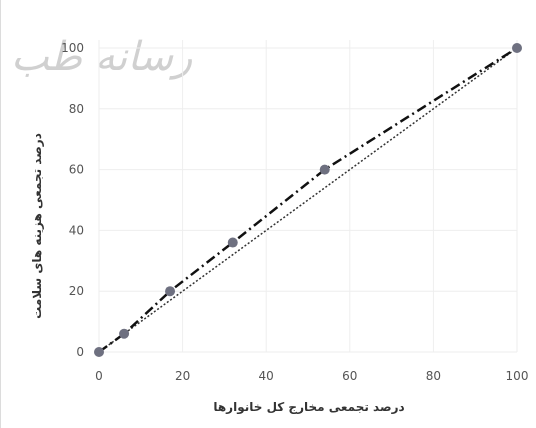  Describe the element at coordinates (349, 376) in the screenshot. I see `x-tick-label: 60` at that location.